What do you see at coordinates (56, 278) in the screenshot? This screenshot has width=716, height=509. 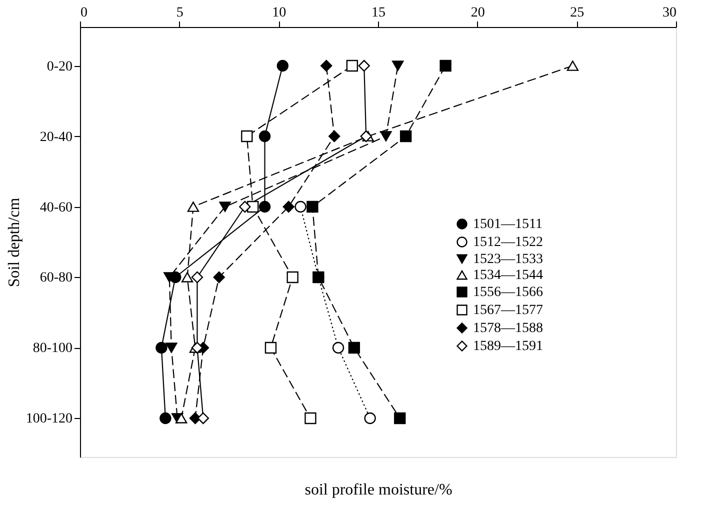 I see `y-tick-label: 60-80` at bounding box center [56, 278].